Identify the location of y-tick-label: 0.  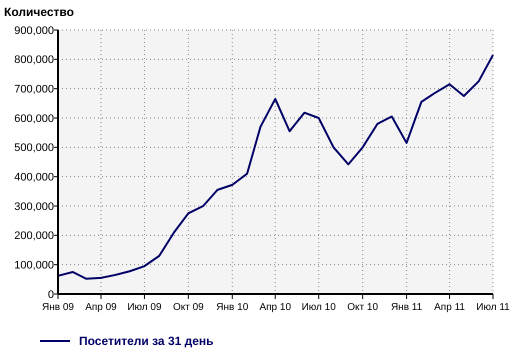
(51, 294).